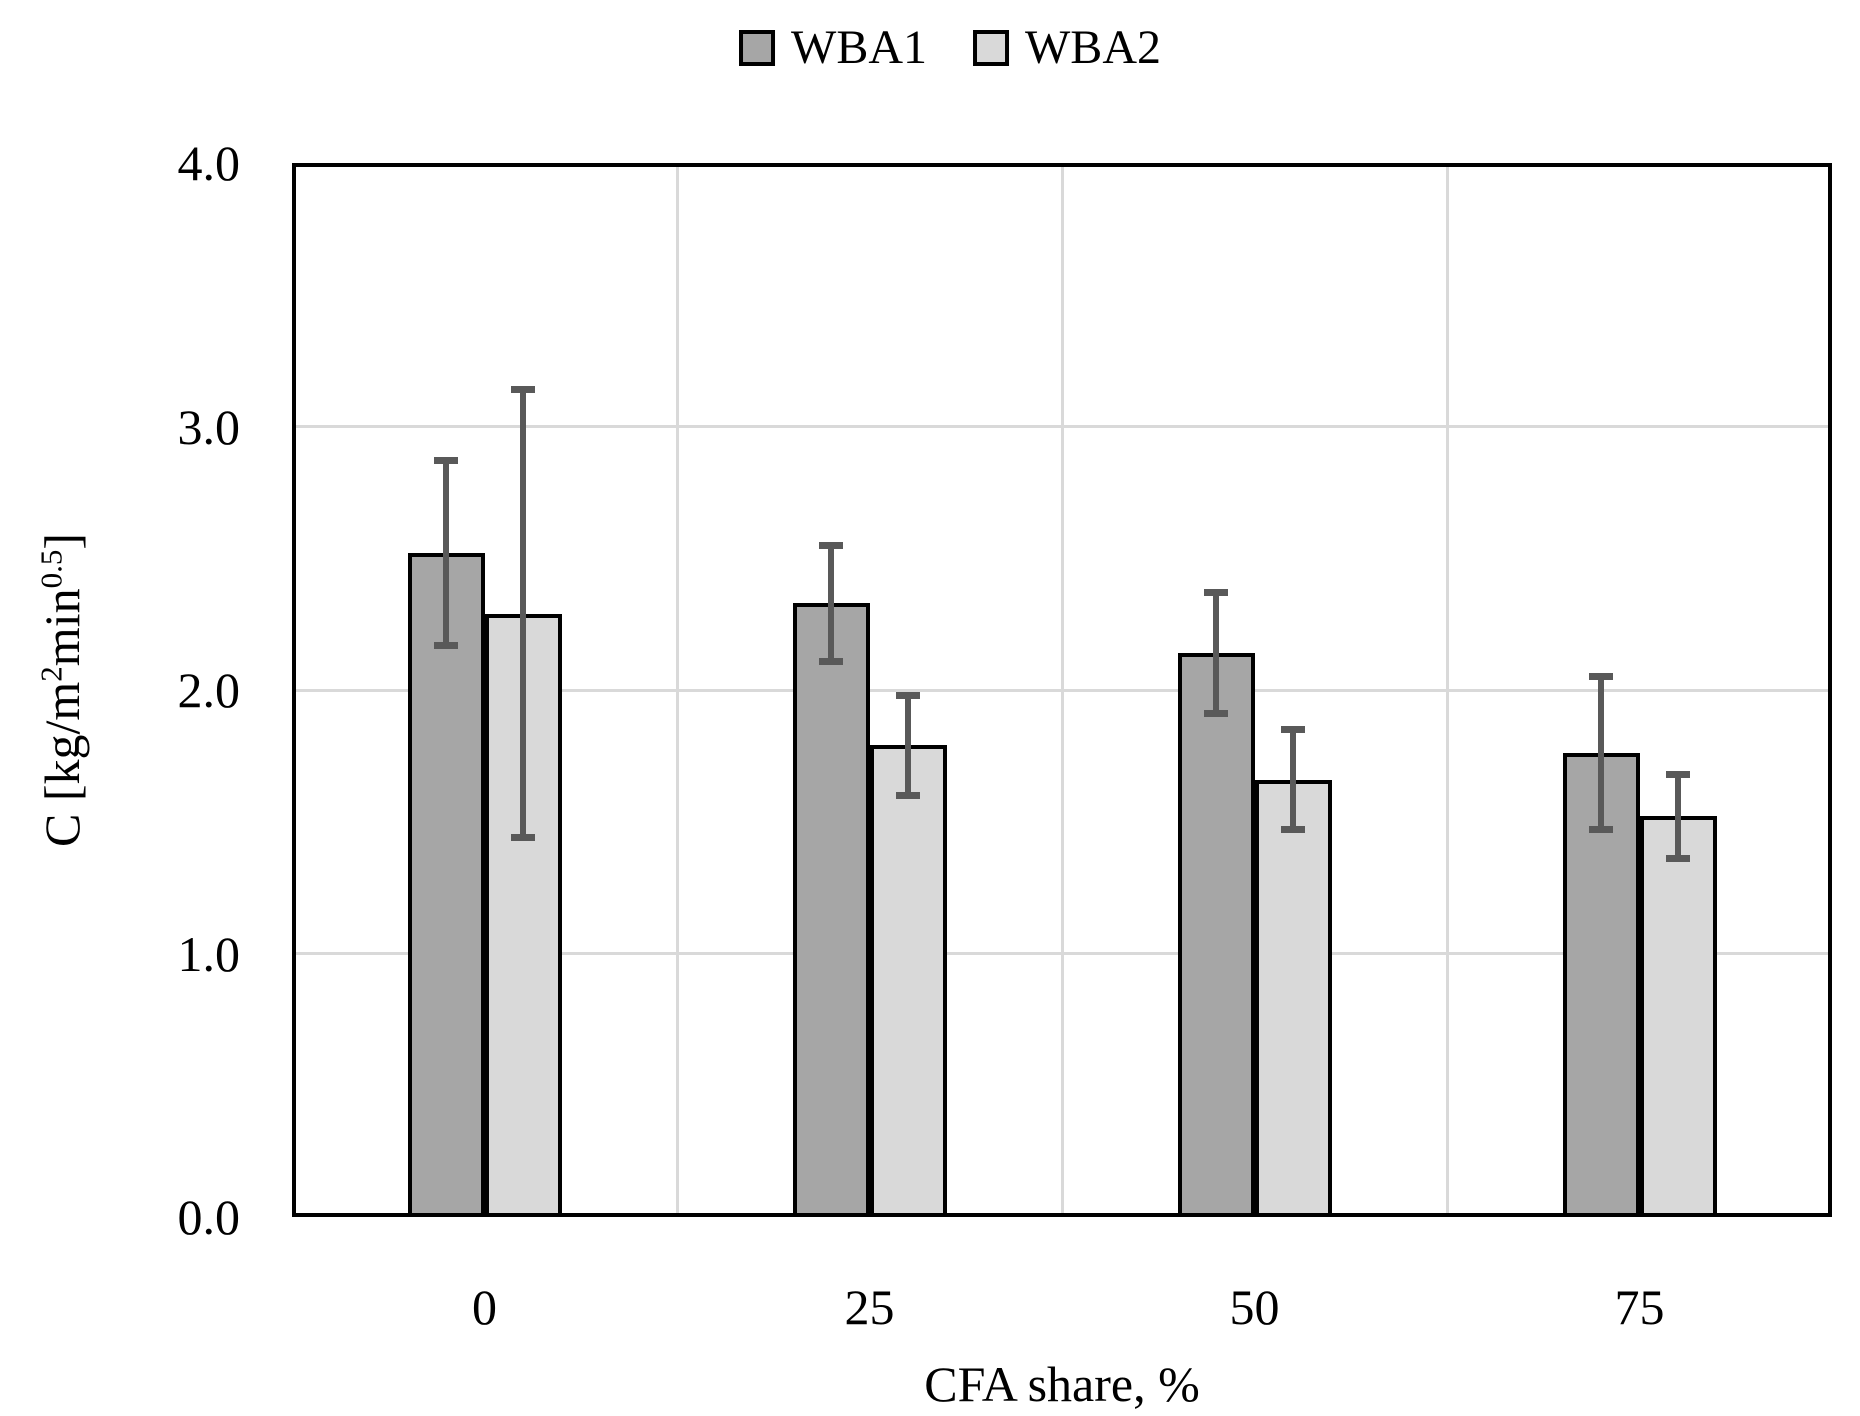 The image size is (1860, 1416). What do you see at coordinates (908, 981) in the screenshot?
I see `bar-wba2-cfa25` at bounding box center [908, 981].